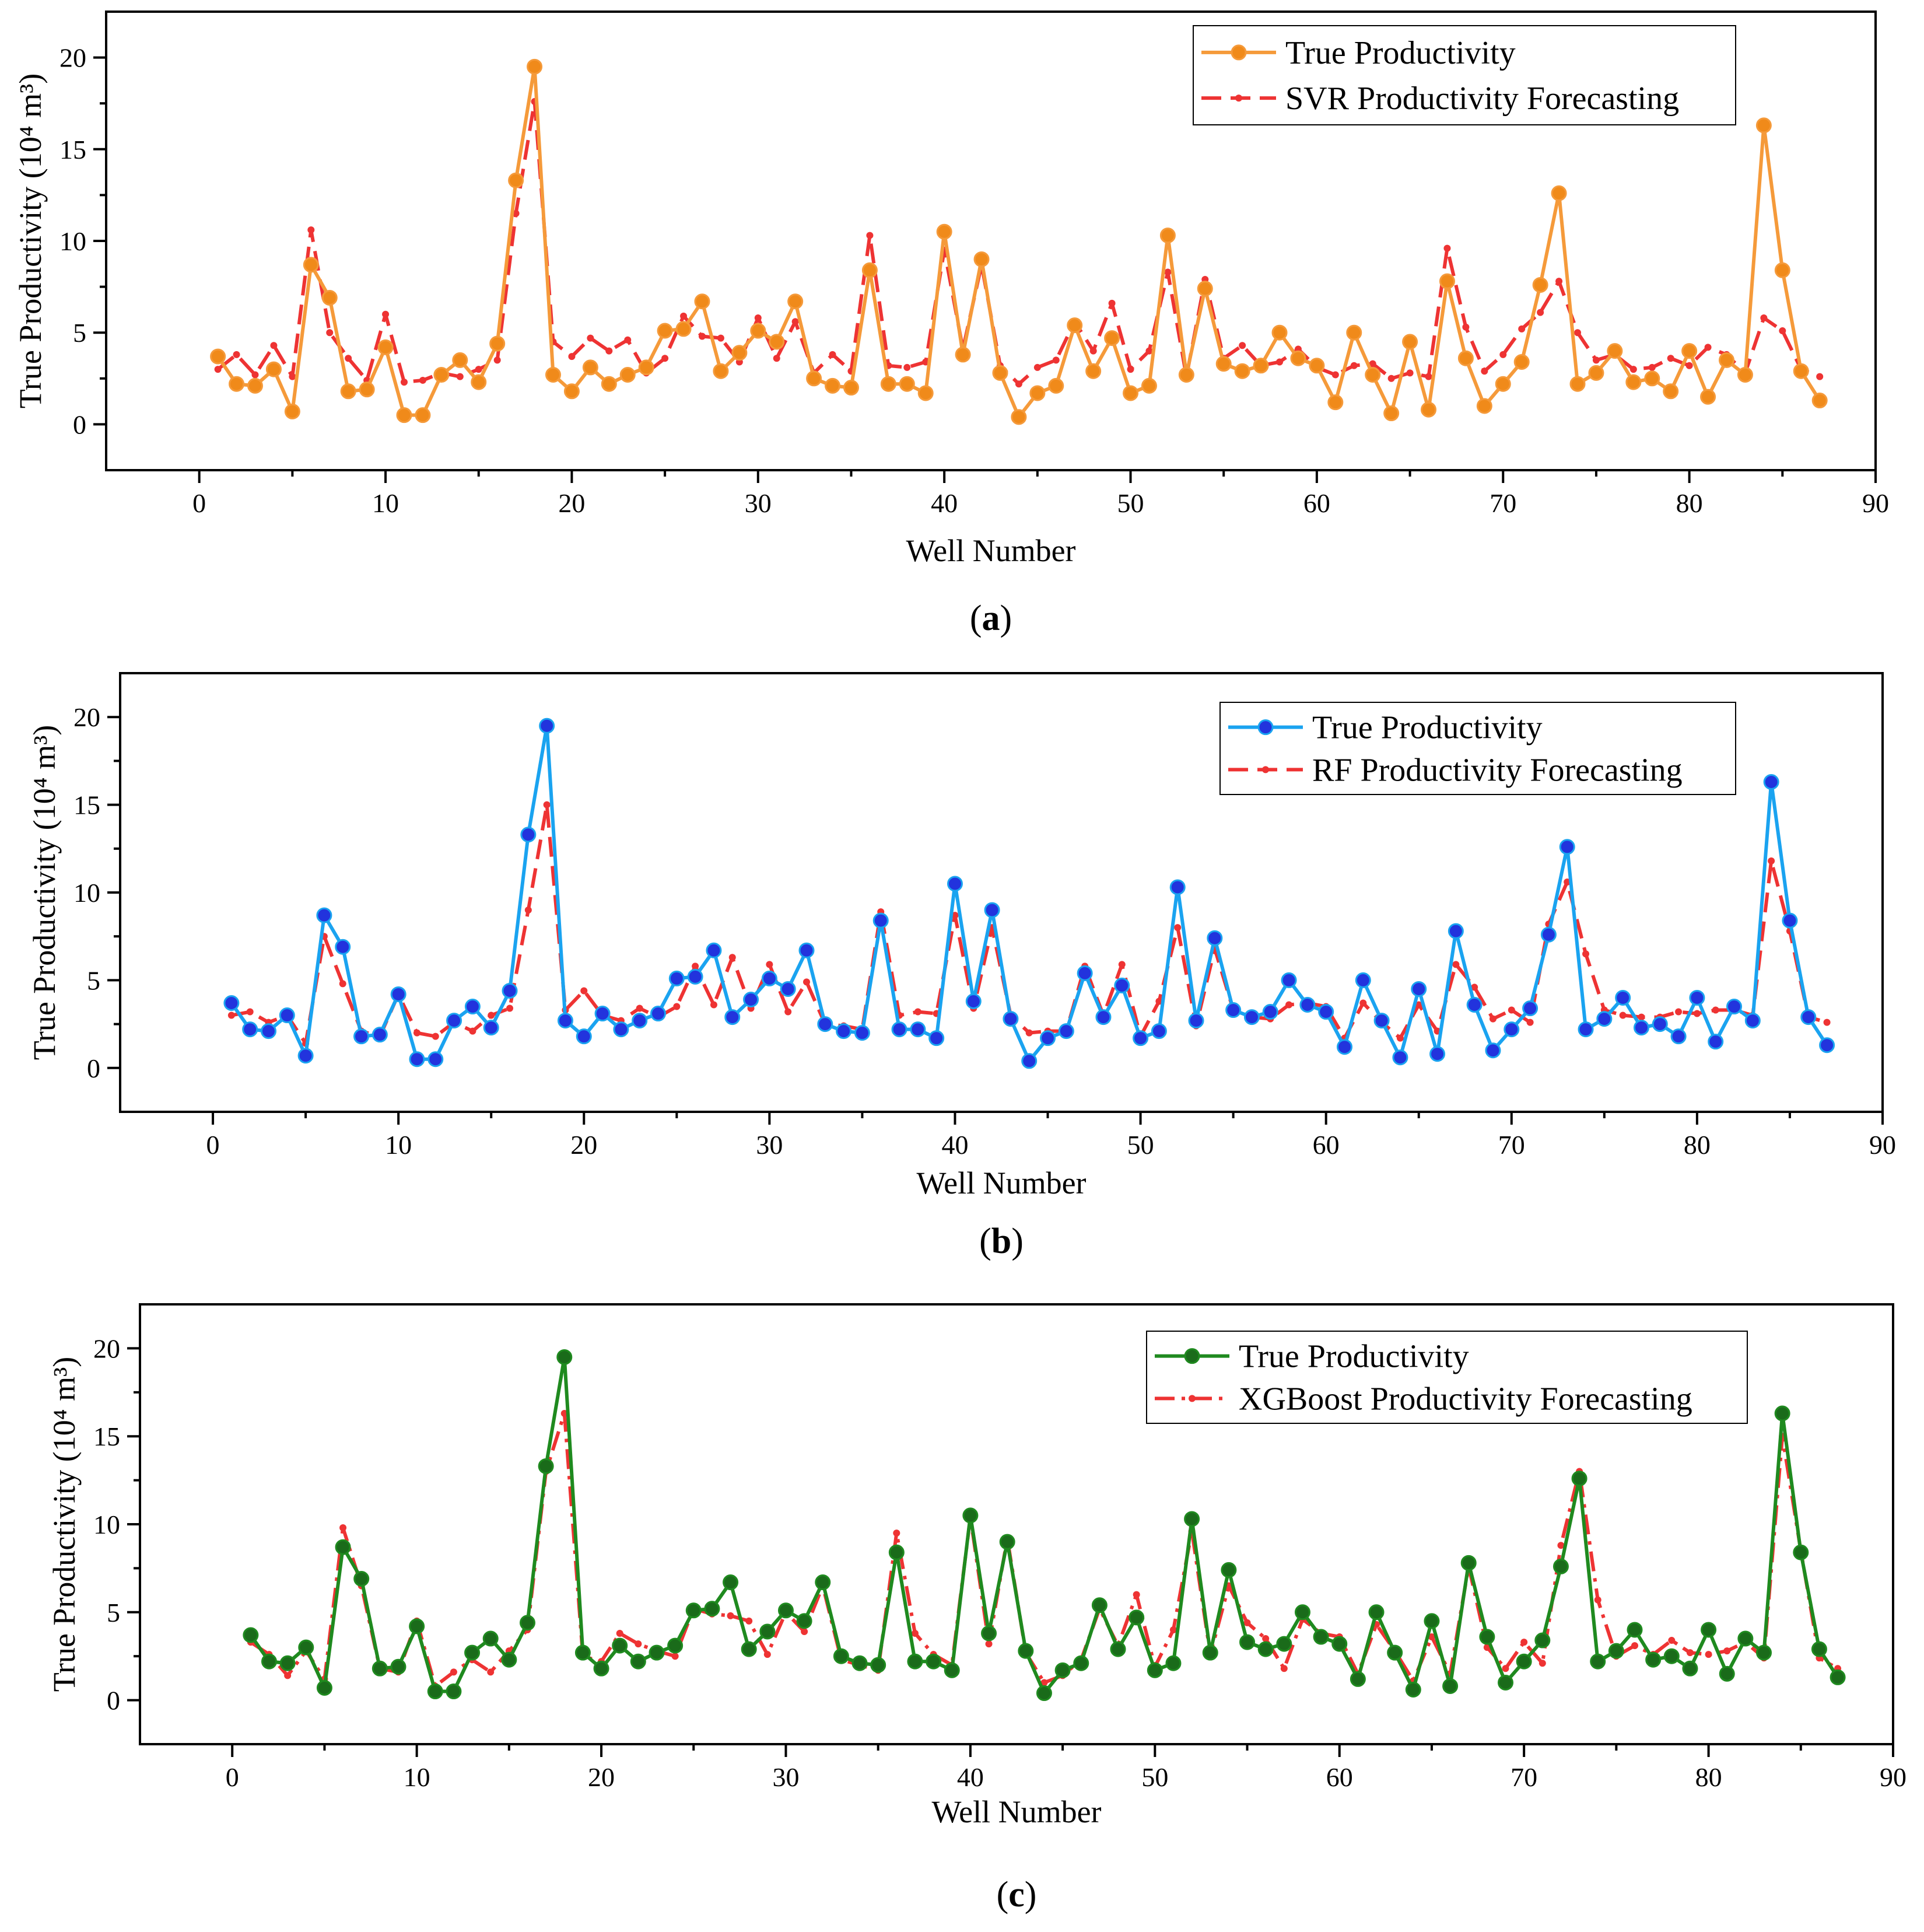 The image size is (1924, 1932). What do you see at coordinates (213, 1145) in the screenshot?
I see `x-tick-label: 0` at bounding box center [213, 1145].